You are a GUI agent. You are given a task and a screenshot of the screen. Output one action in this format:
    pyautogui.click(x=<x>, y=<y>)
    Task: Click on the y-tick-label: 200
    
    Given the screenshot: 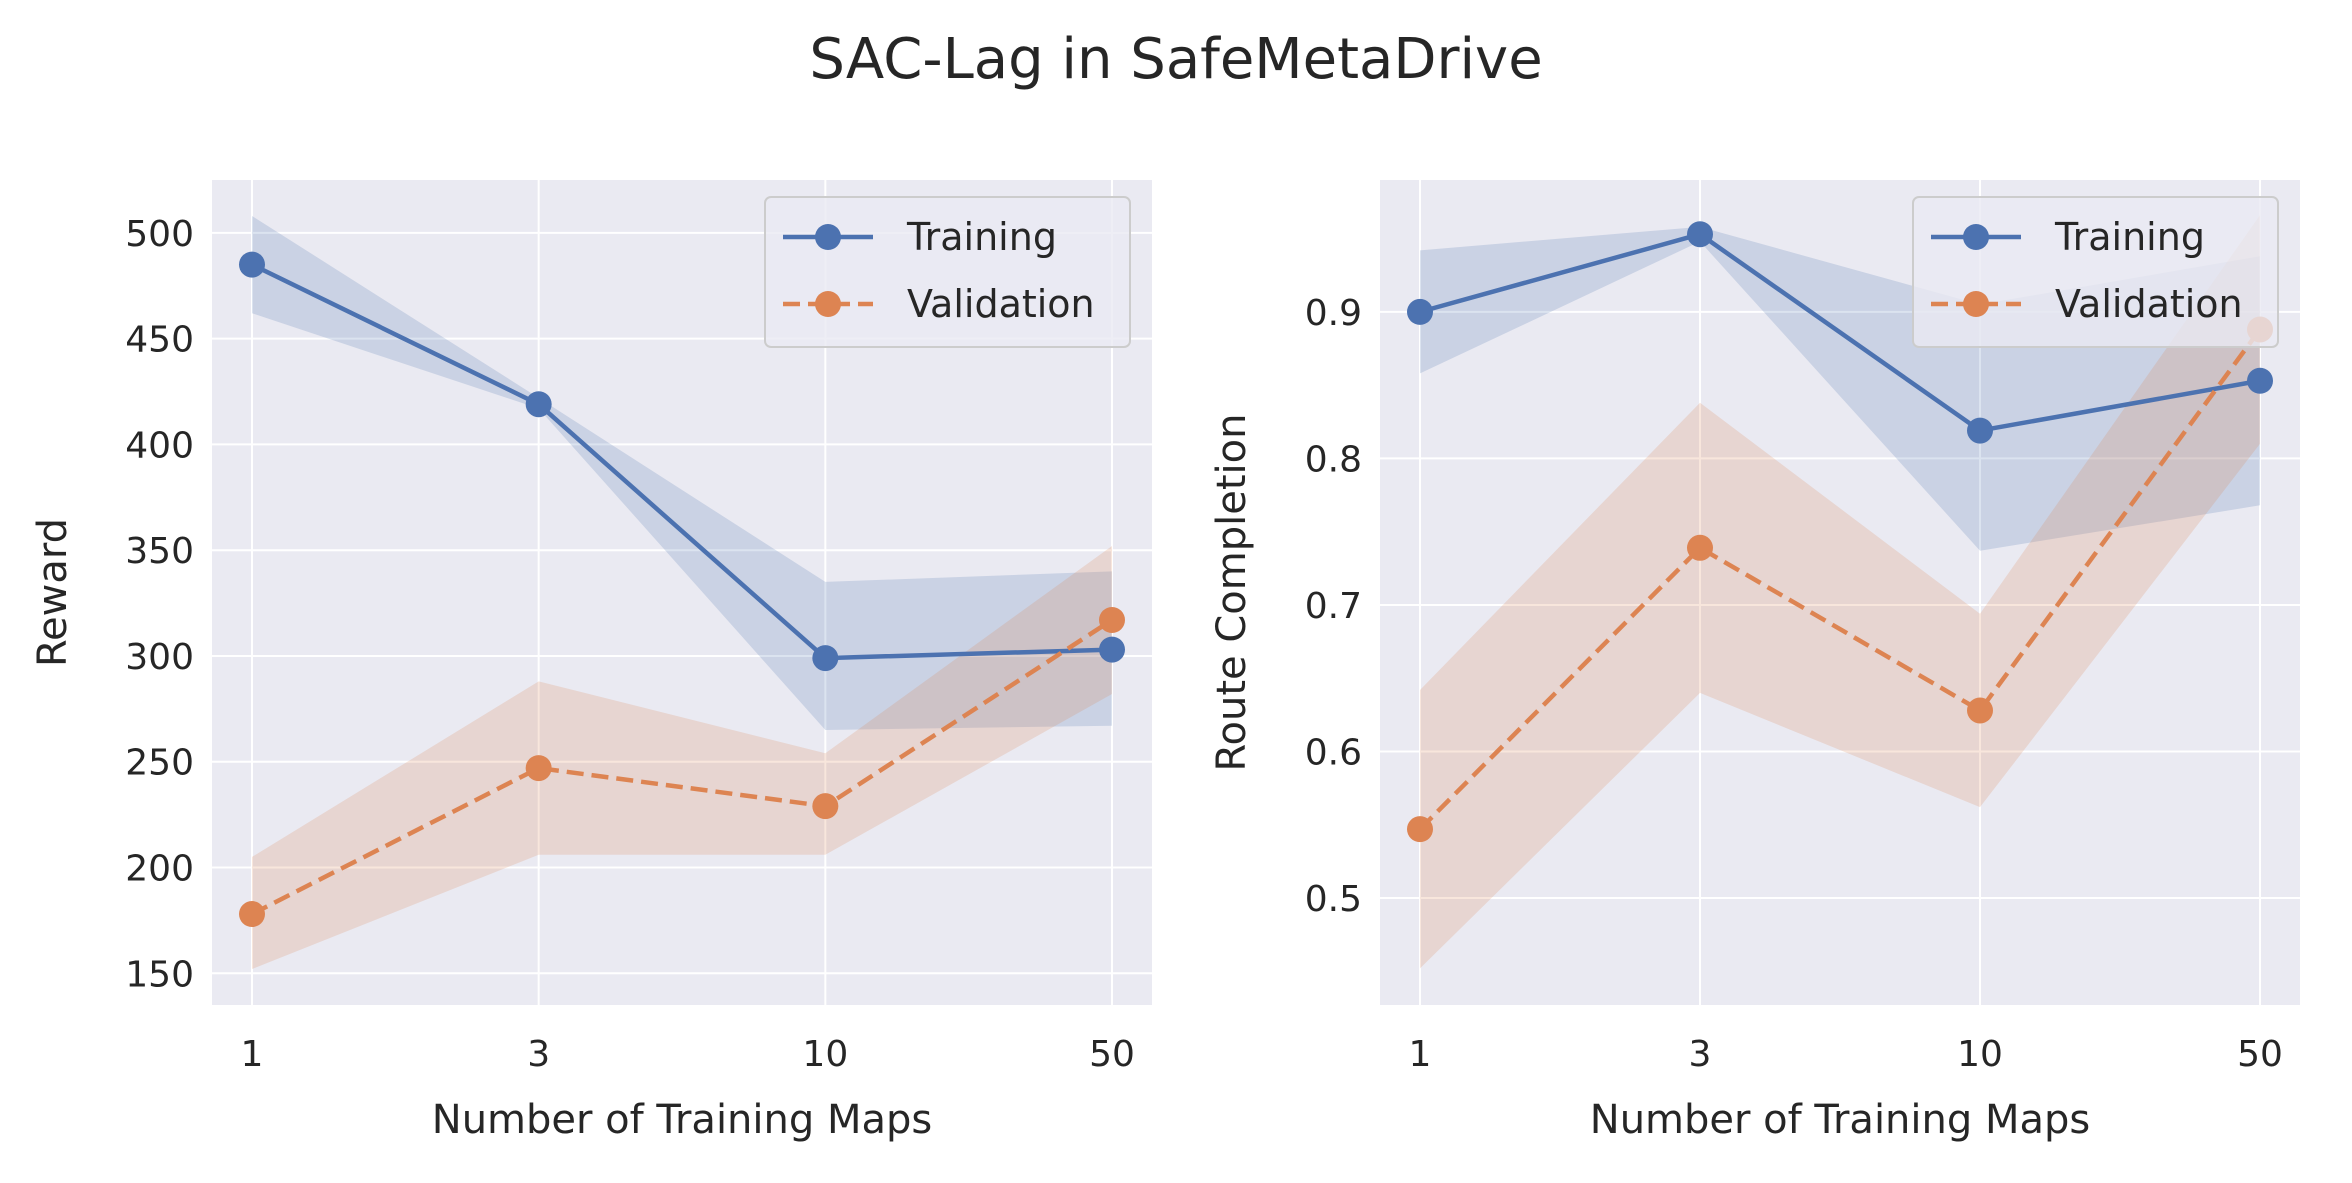 What is the action you would take?
    pyautogui.click(x=159, y=869)
    